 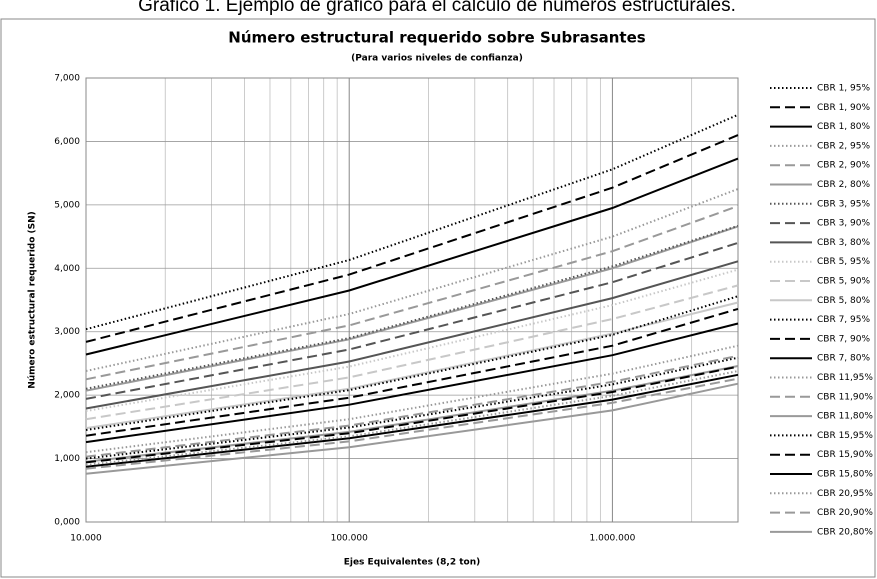 What do you see at coordinates (845, 513) in the screenshot?
I see `legend-label: CBR 20,90%` at bounding box center [845, 513].